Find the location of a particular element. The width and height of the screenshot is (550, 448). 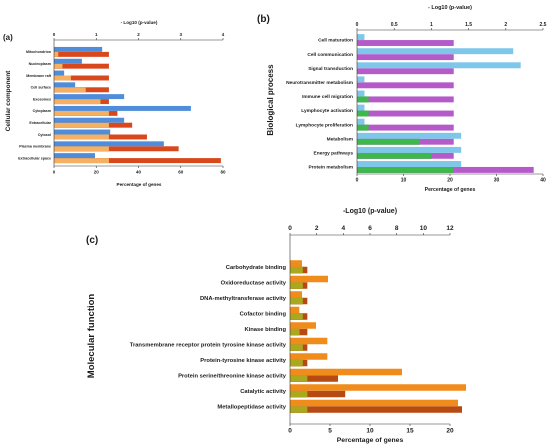

panel-c-top-tick-label: 12 is located at coordinates (450, 228).